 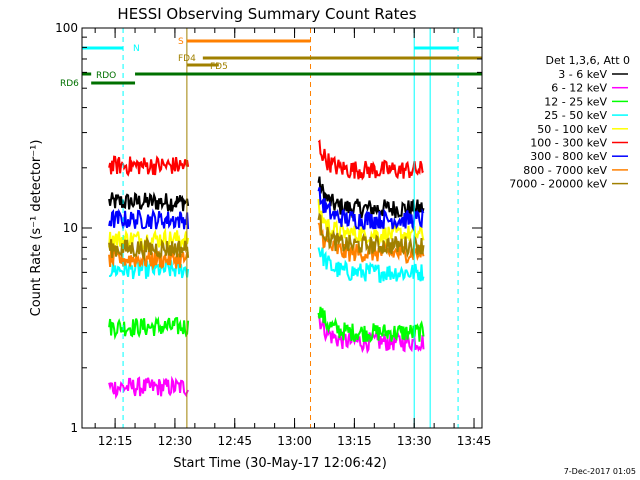 I want to click on x-tick-label: 13:45, so click(x=474, y=441).